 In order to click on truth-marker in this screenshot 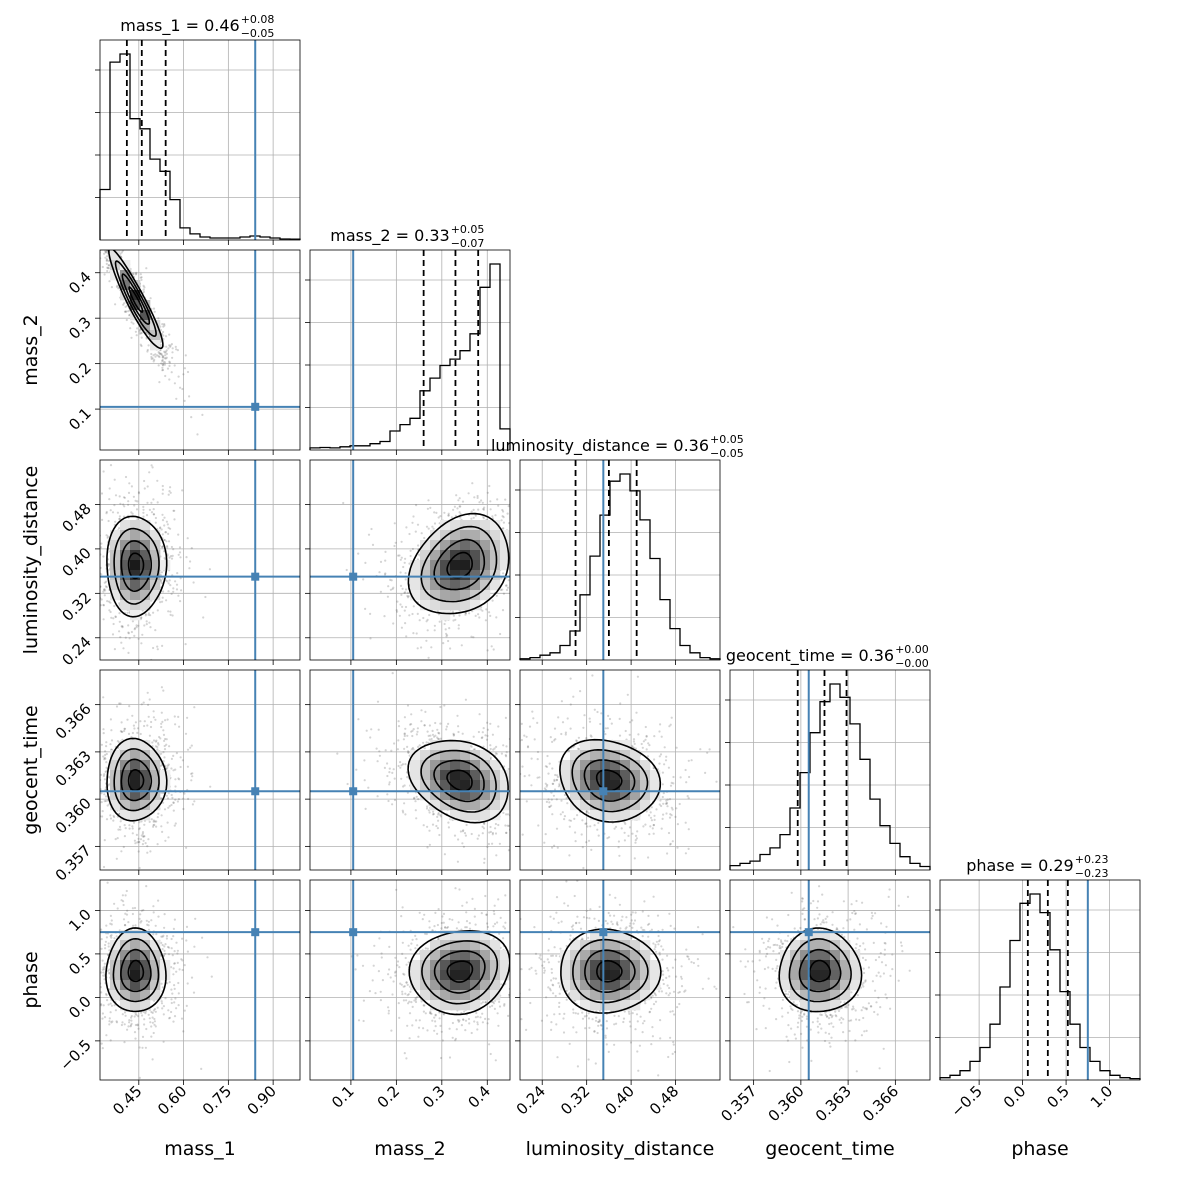, I will do `click(255, 406)`.